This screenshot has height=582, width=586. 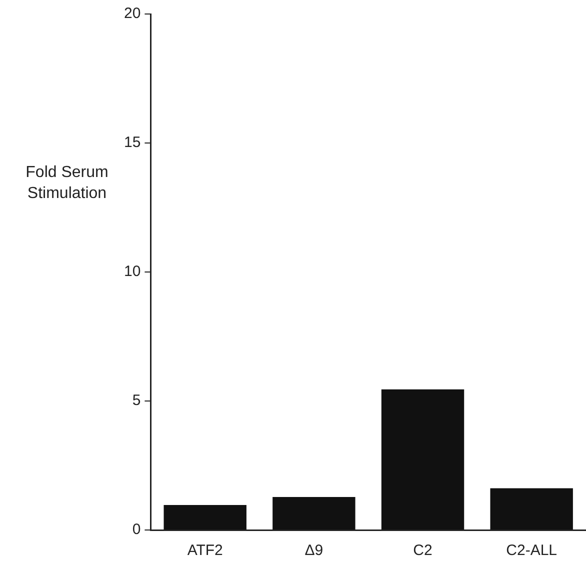 What do you see at coordinates (132, 271) in the screenshot?
I see `y-tick-label: 10` at bounding box center [132, 271].